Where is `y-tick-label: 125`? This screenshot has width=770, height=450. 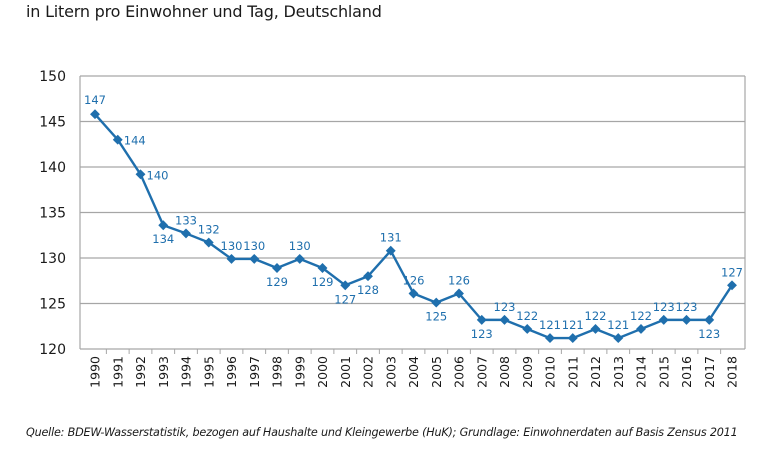 y-tick-label: 125 is located at coordinates (52, 305).